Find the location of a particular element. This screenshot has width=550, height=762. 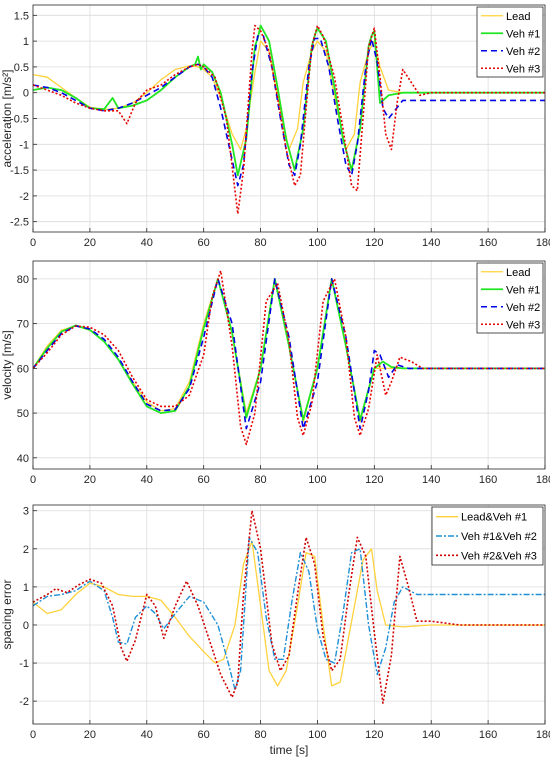

y-tick-label: -2.5 is located at coordinates (19, 223).